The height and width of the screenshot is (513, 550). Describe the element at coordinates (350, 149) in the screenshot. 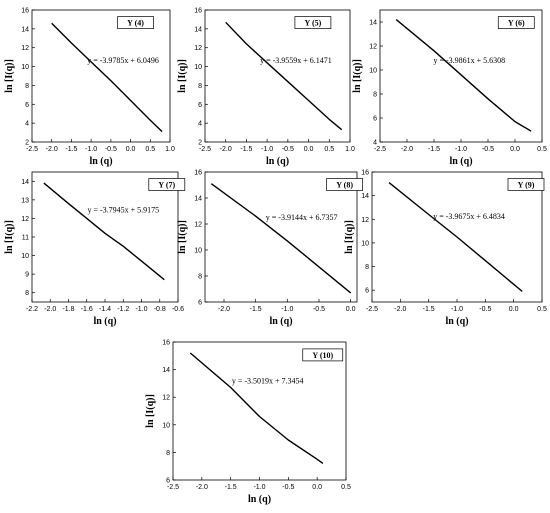

I see `x-tick-label: 1.0` at that location.